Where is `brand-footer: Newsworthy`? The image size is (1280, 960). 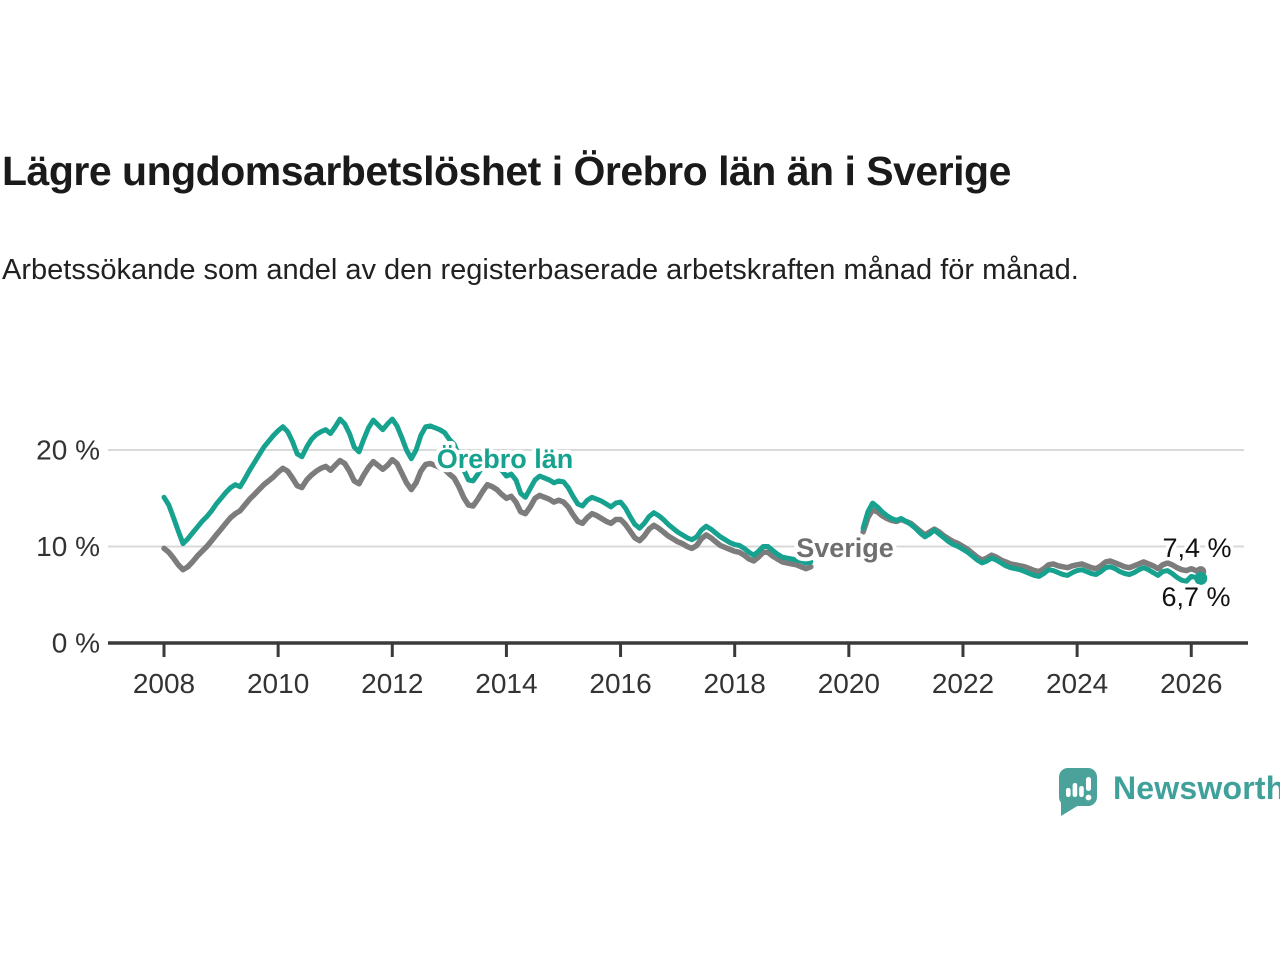 brand-footer: Newsworthy is located at coordinates (1167, 792).